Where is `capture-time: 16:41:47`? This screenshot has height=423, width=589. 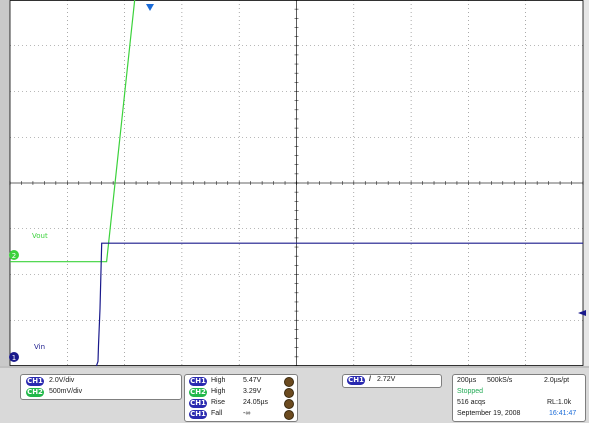 capture-time: 16:41:47 is located at coordinates (563, 413).